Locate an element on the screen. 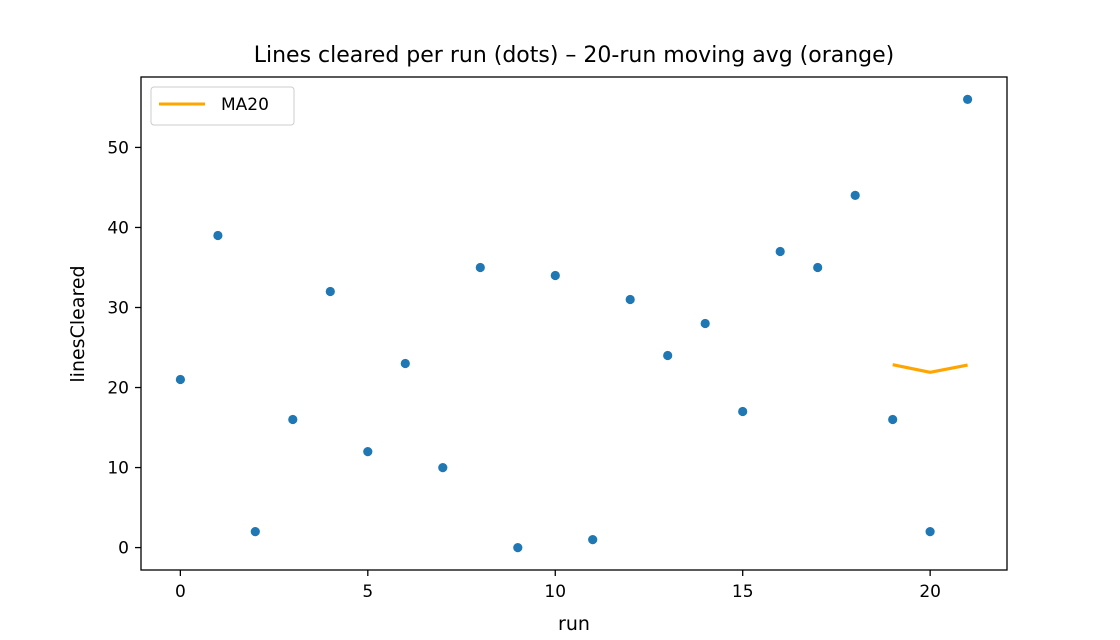 This screenshot has width=1120, height=640. x-tick-label: 20 is located at coordinates (930, 592).